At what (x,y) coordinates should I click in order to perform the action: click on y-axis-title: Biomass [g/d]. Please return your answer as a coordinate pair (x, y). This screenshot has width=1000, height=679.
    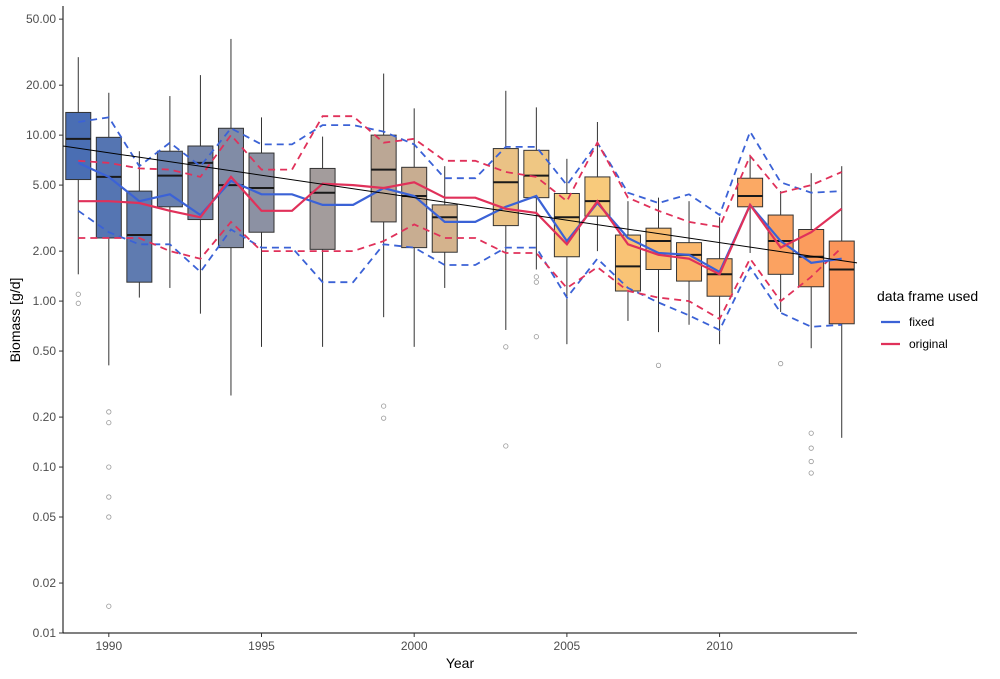
    Looking at the image, I should click on (15, 320).